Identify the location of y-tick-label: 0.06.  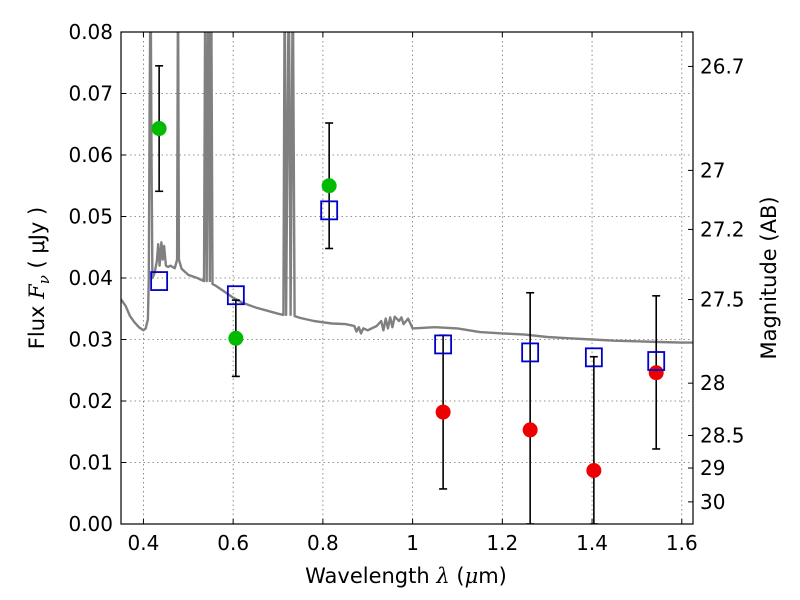
(90, 155).